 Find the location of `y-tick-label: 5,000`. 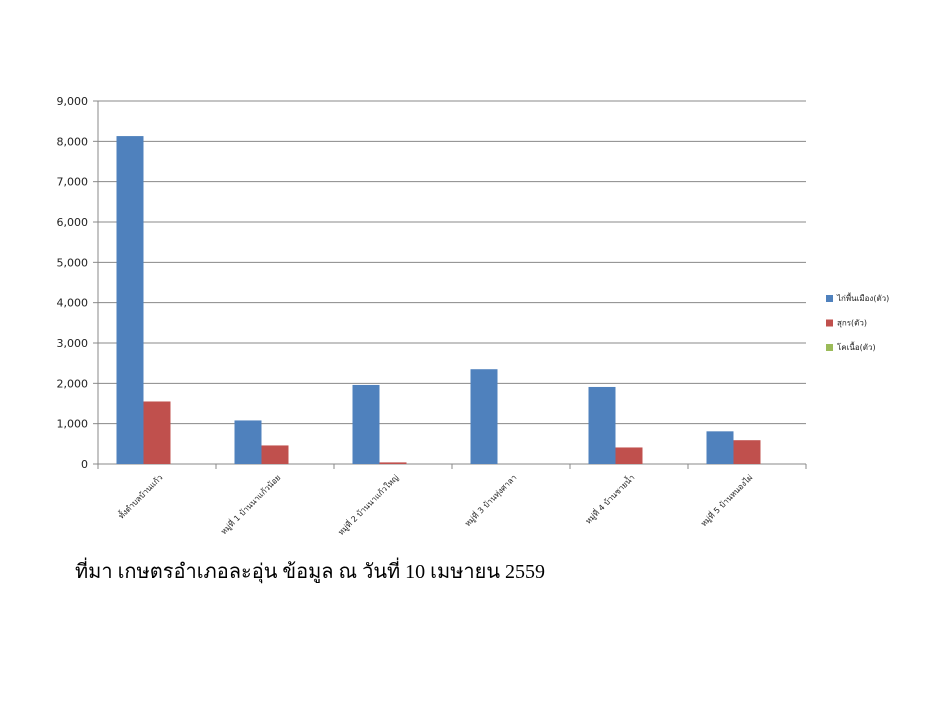

y-tick-label: 5,000 is located at coordinates (73, 262).